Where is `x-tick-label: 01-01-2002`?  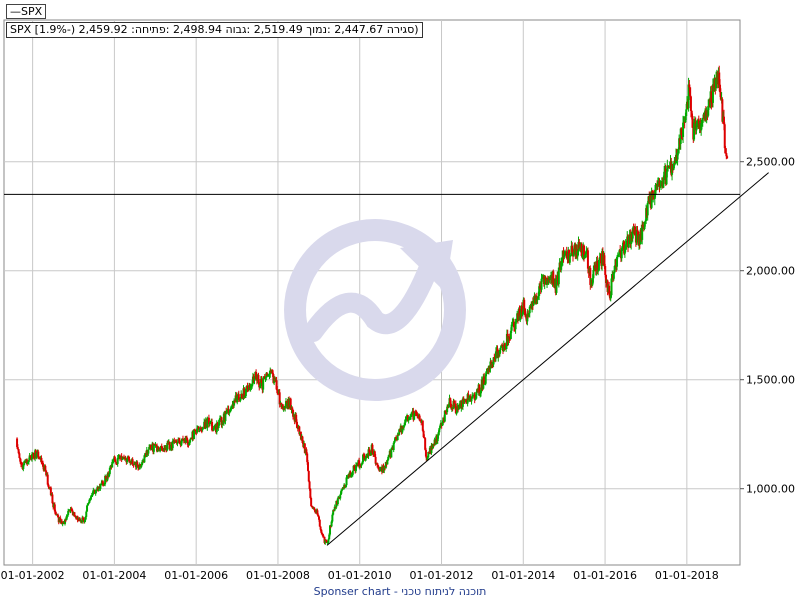
x-tick-label: 01-01-2002 is located at coordinates (33, 575).